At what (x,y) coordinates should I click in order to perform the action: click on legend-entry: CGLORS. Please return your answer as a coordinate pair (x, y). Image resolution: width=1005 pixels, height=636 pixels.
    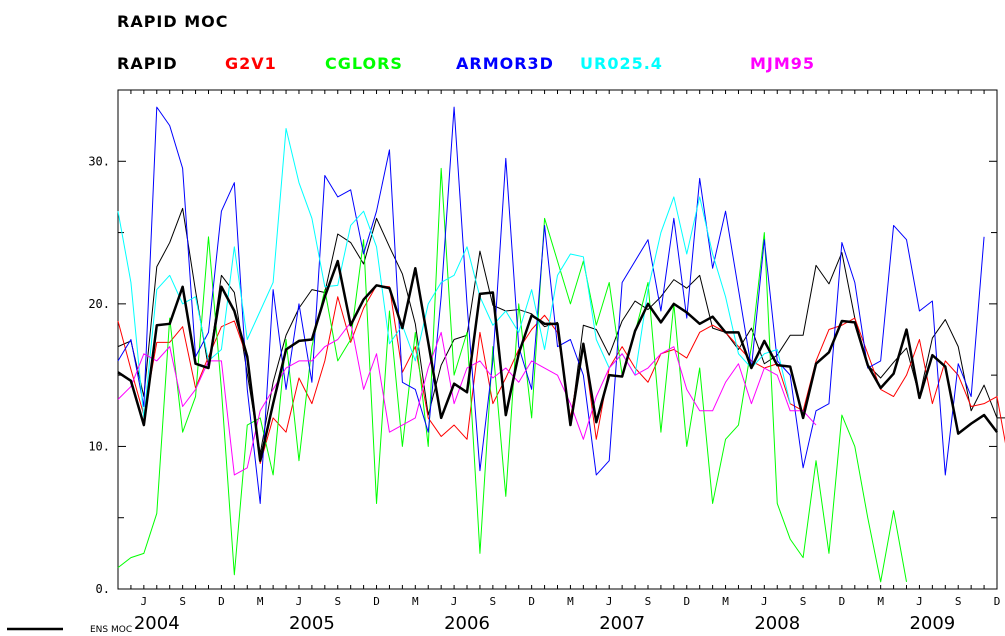
    Looking at the image, I should click on (364, 63).